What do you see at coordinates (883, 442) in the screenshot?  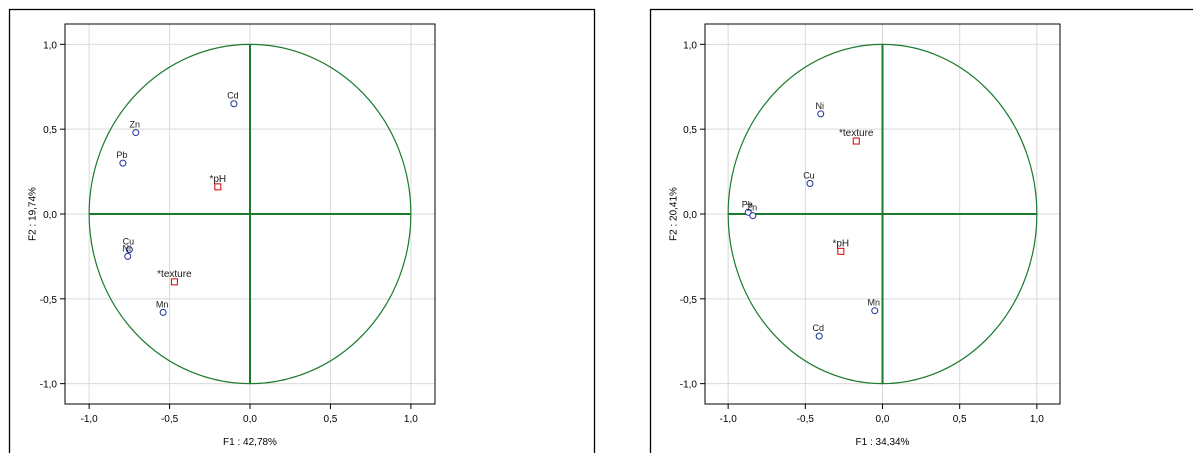 I see `x-axis-title: F1 : 34,34%` at bounding box center [883, 442].